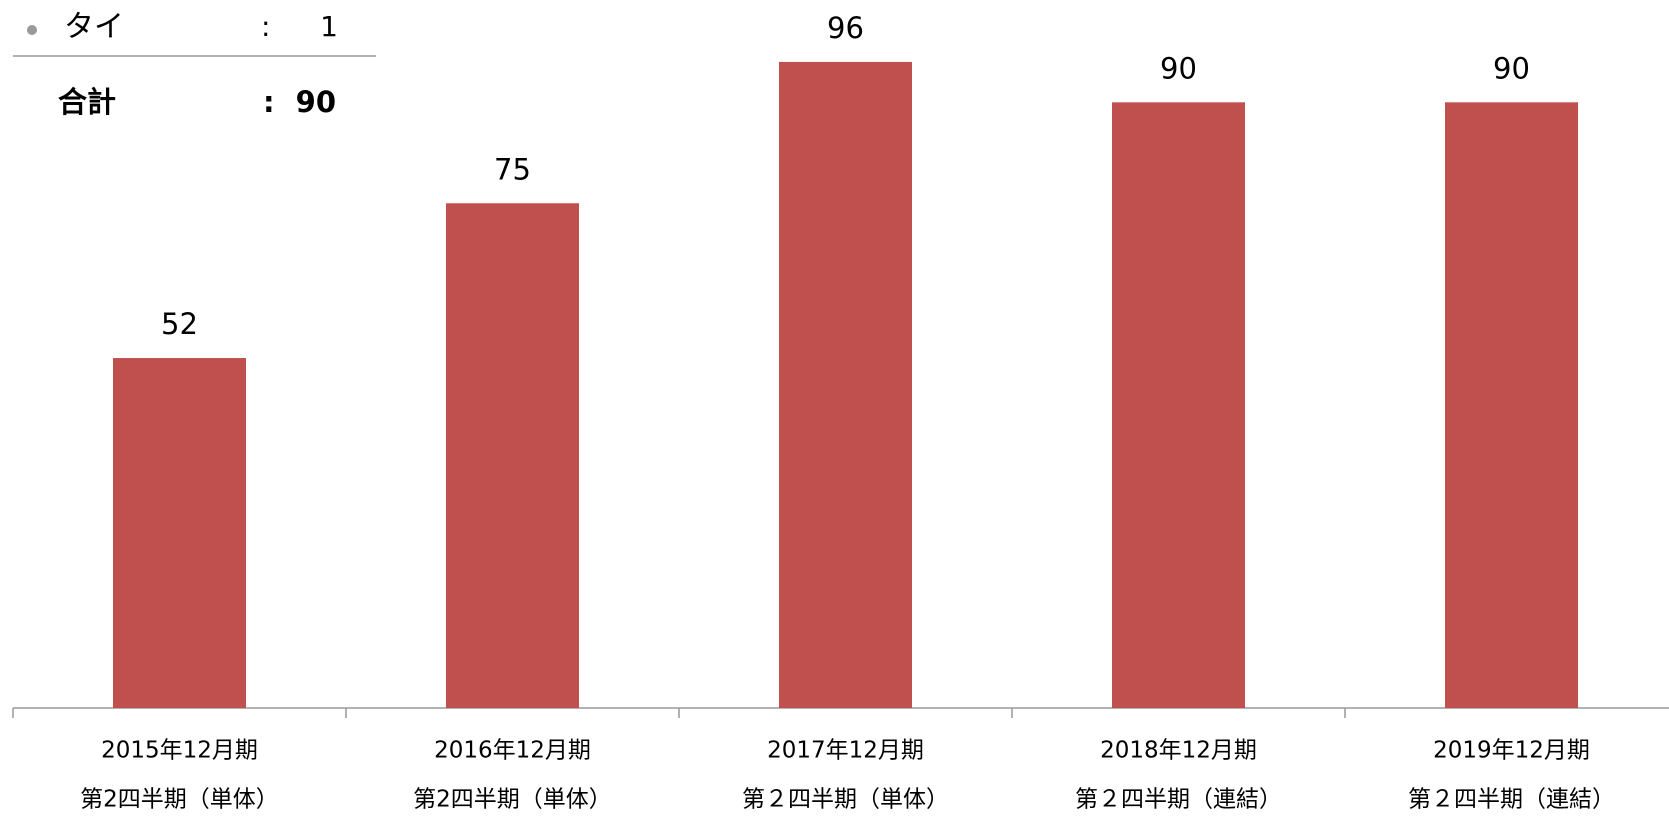  What do you see at coordinates (179, 751) in the screenshot?
I see `x-tick-label: 2015年12月期` at bounding box center [179, 751].